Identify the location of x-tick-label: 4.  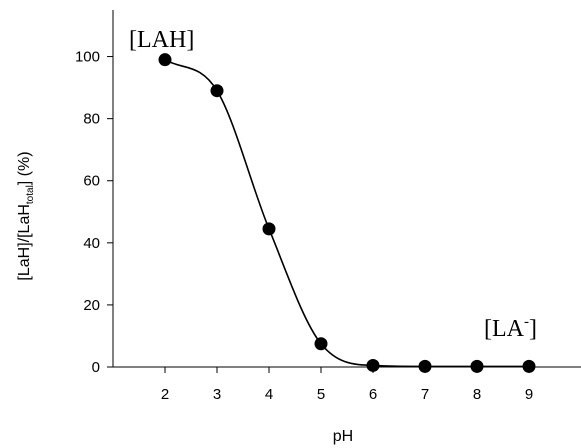
(269, 394).